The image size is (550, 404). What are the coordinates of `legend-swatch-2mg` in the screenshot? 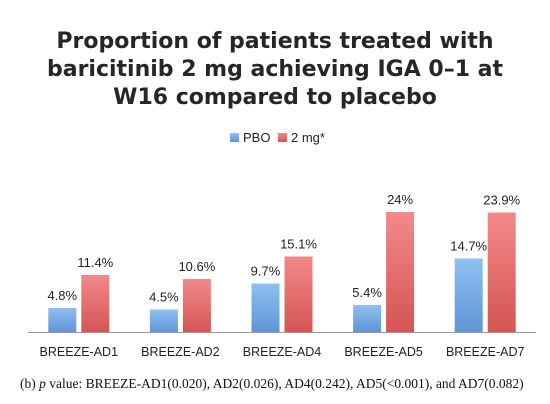 It's located at (282, 137).